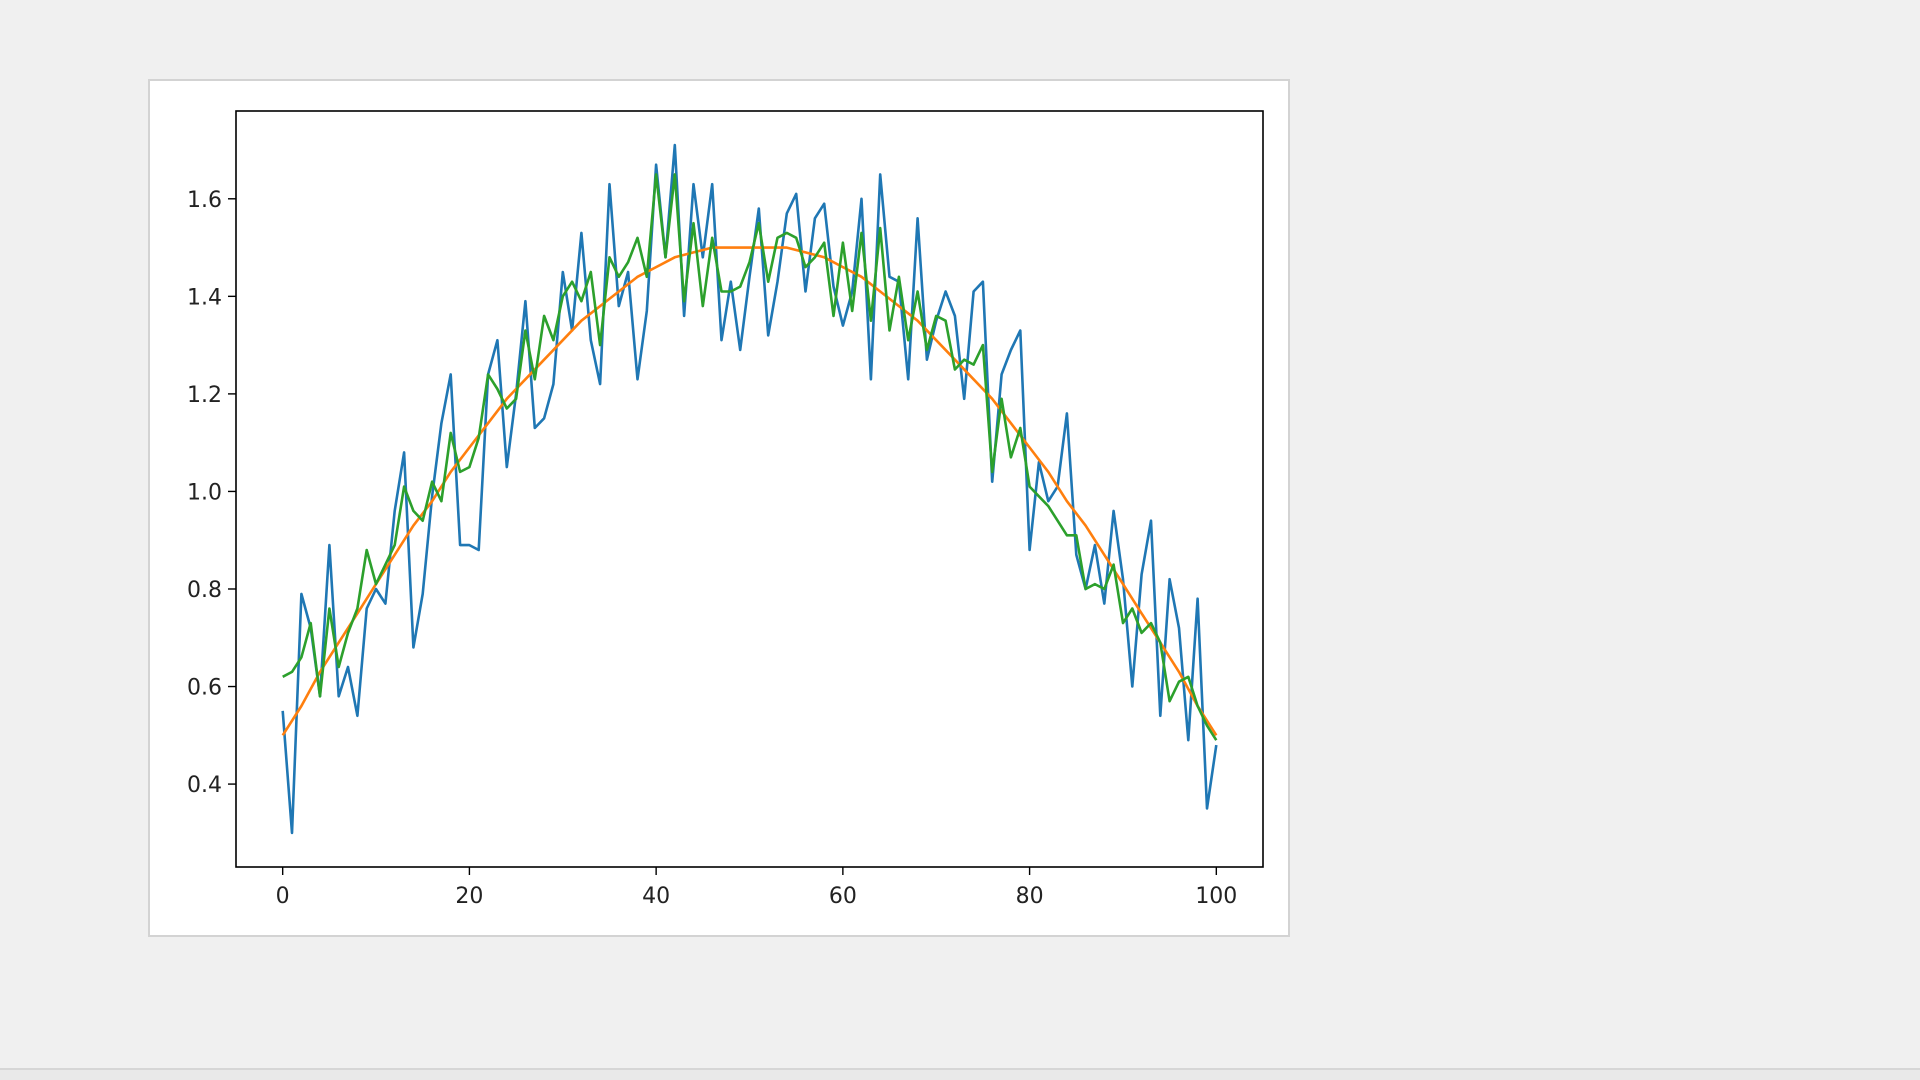 The height and width of the screenshot is (1080, 1920). Describe the element at coordinates (656, 896) in the screenshot. I see `x-tick-label: 40` at that location.